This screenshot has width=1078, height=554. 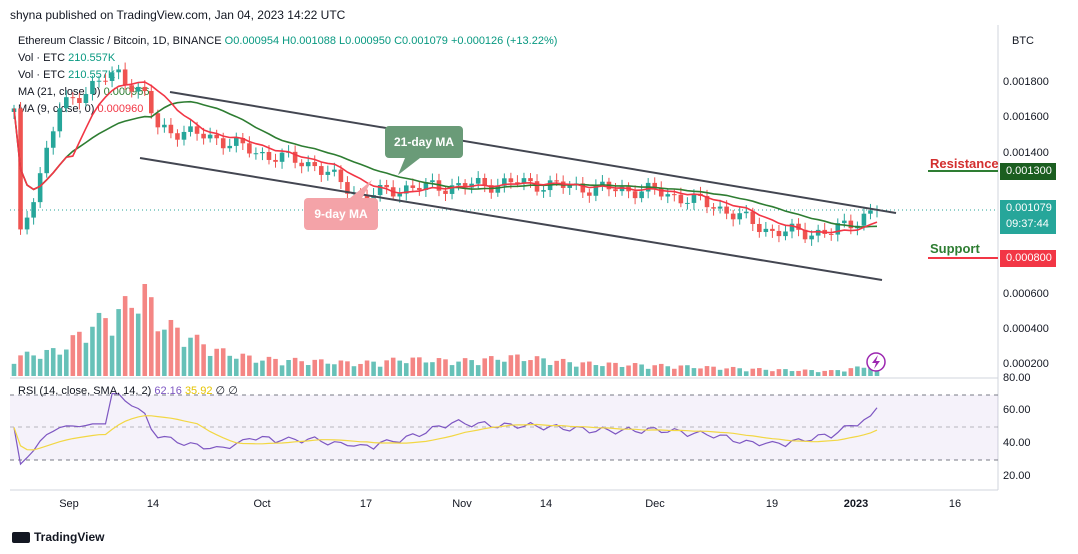 What do you see at coordinates (504, 427) in the screenshot?
I see `rsi-band` at bounding box center [504, 427].